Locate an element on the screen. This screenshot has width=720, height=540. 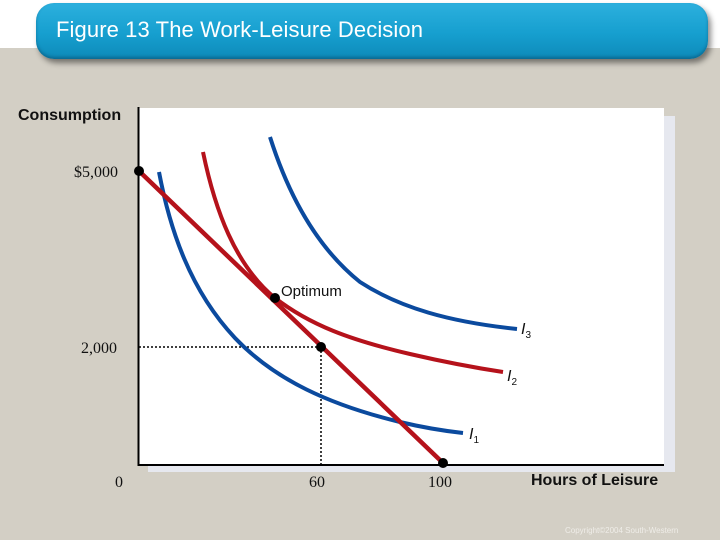
point-optimum is located at coordinates (275, 298).